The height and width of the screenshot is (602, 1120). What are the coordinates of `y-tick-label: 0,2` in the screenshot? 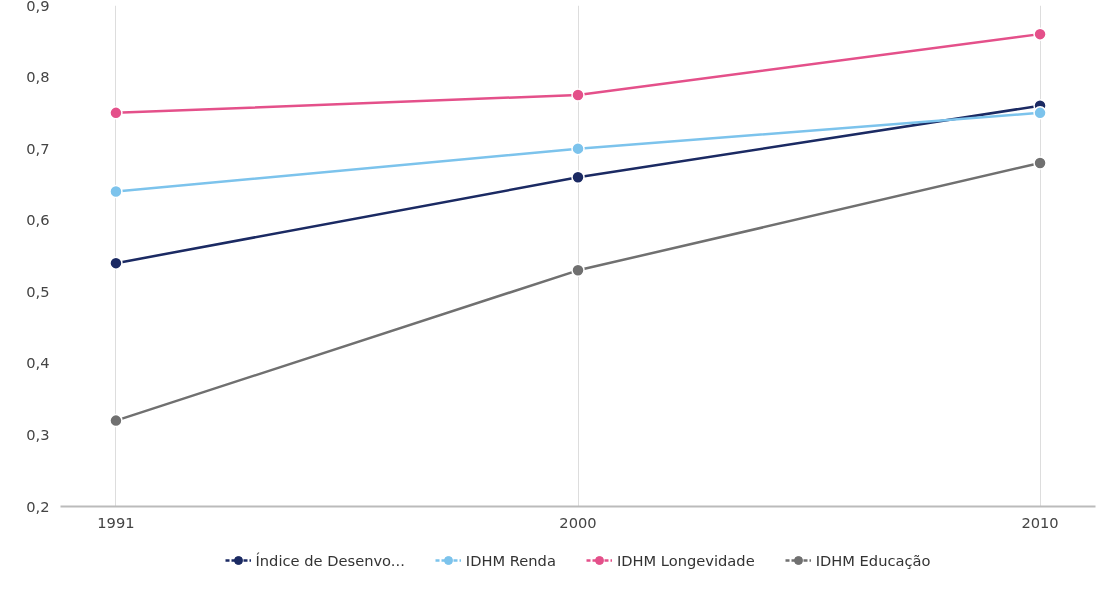 It's located at (38, 506).